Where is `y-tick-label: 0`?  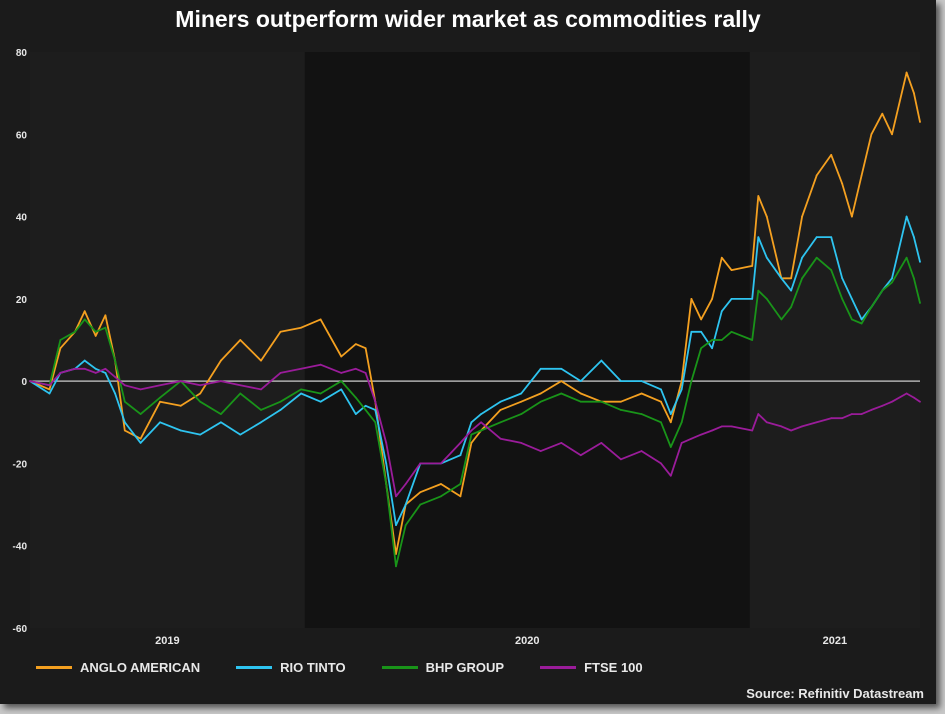 y-tick-label: 0 is located at coordinates (24, 382).